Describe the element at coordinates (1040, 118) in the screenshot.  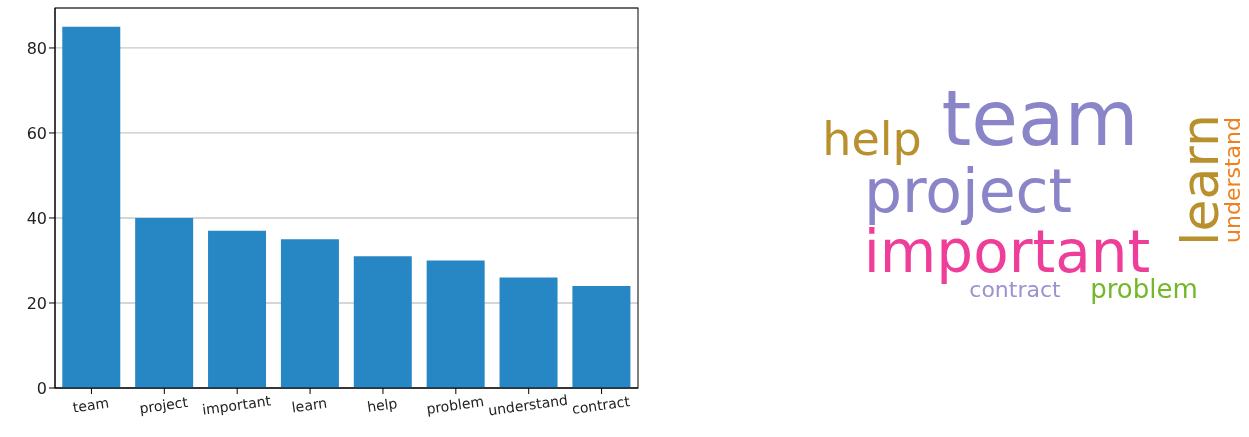
I see `category-label: team` at that location.